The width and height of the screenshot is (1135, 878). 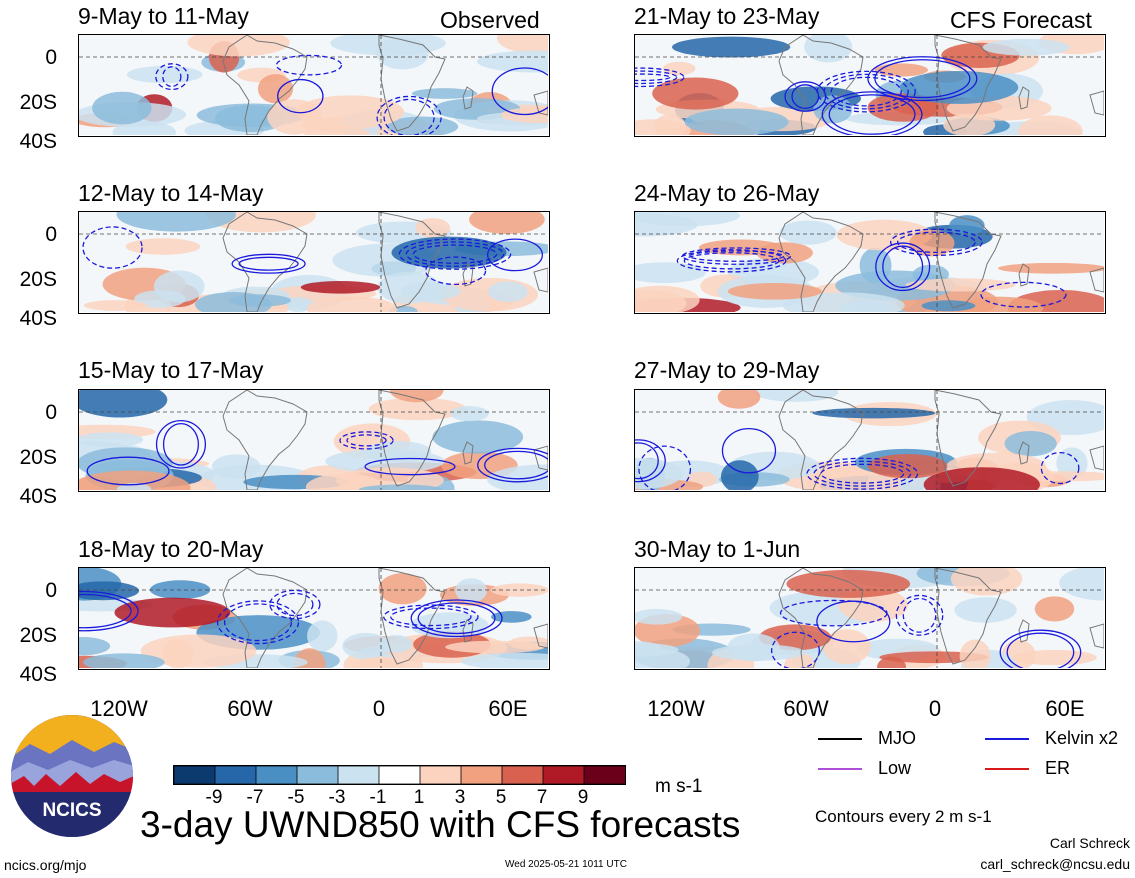 I want to click on legend-line-low, so click(x=840, y=769).